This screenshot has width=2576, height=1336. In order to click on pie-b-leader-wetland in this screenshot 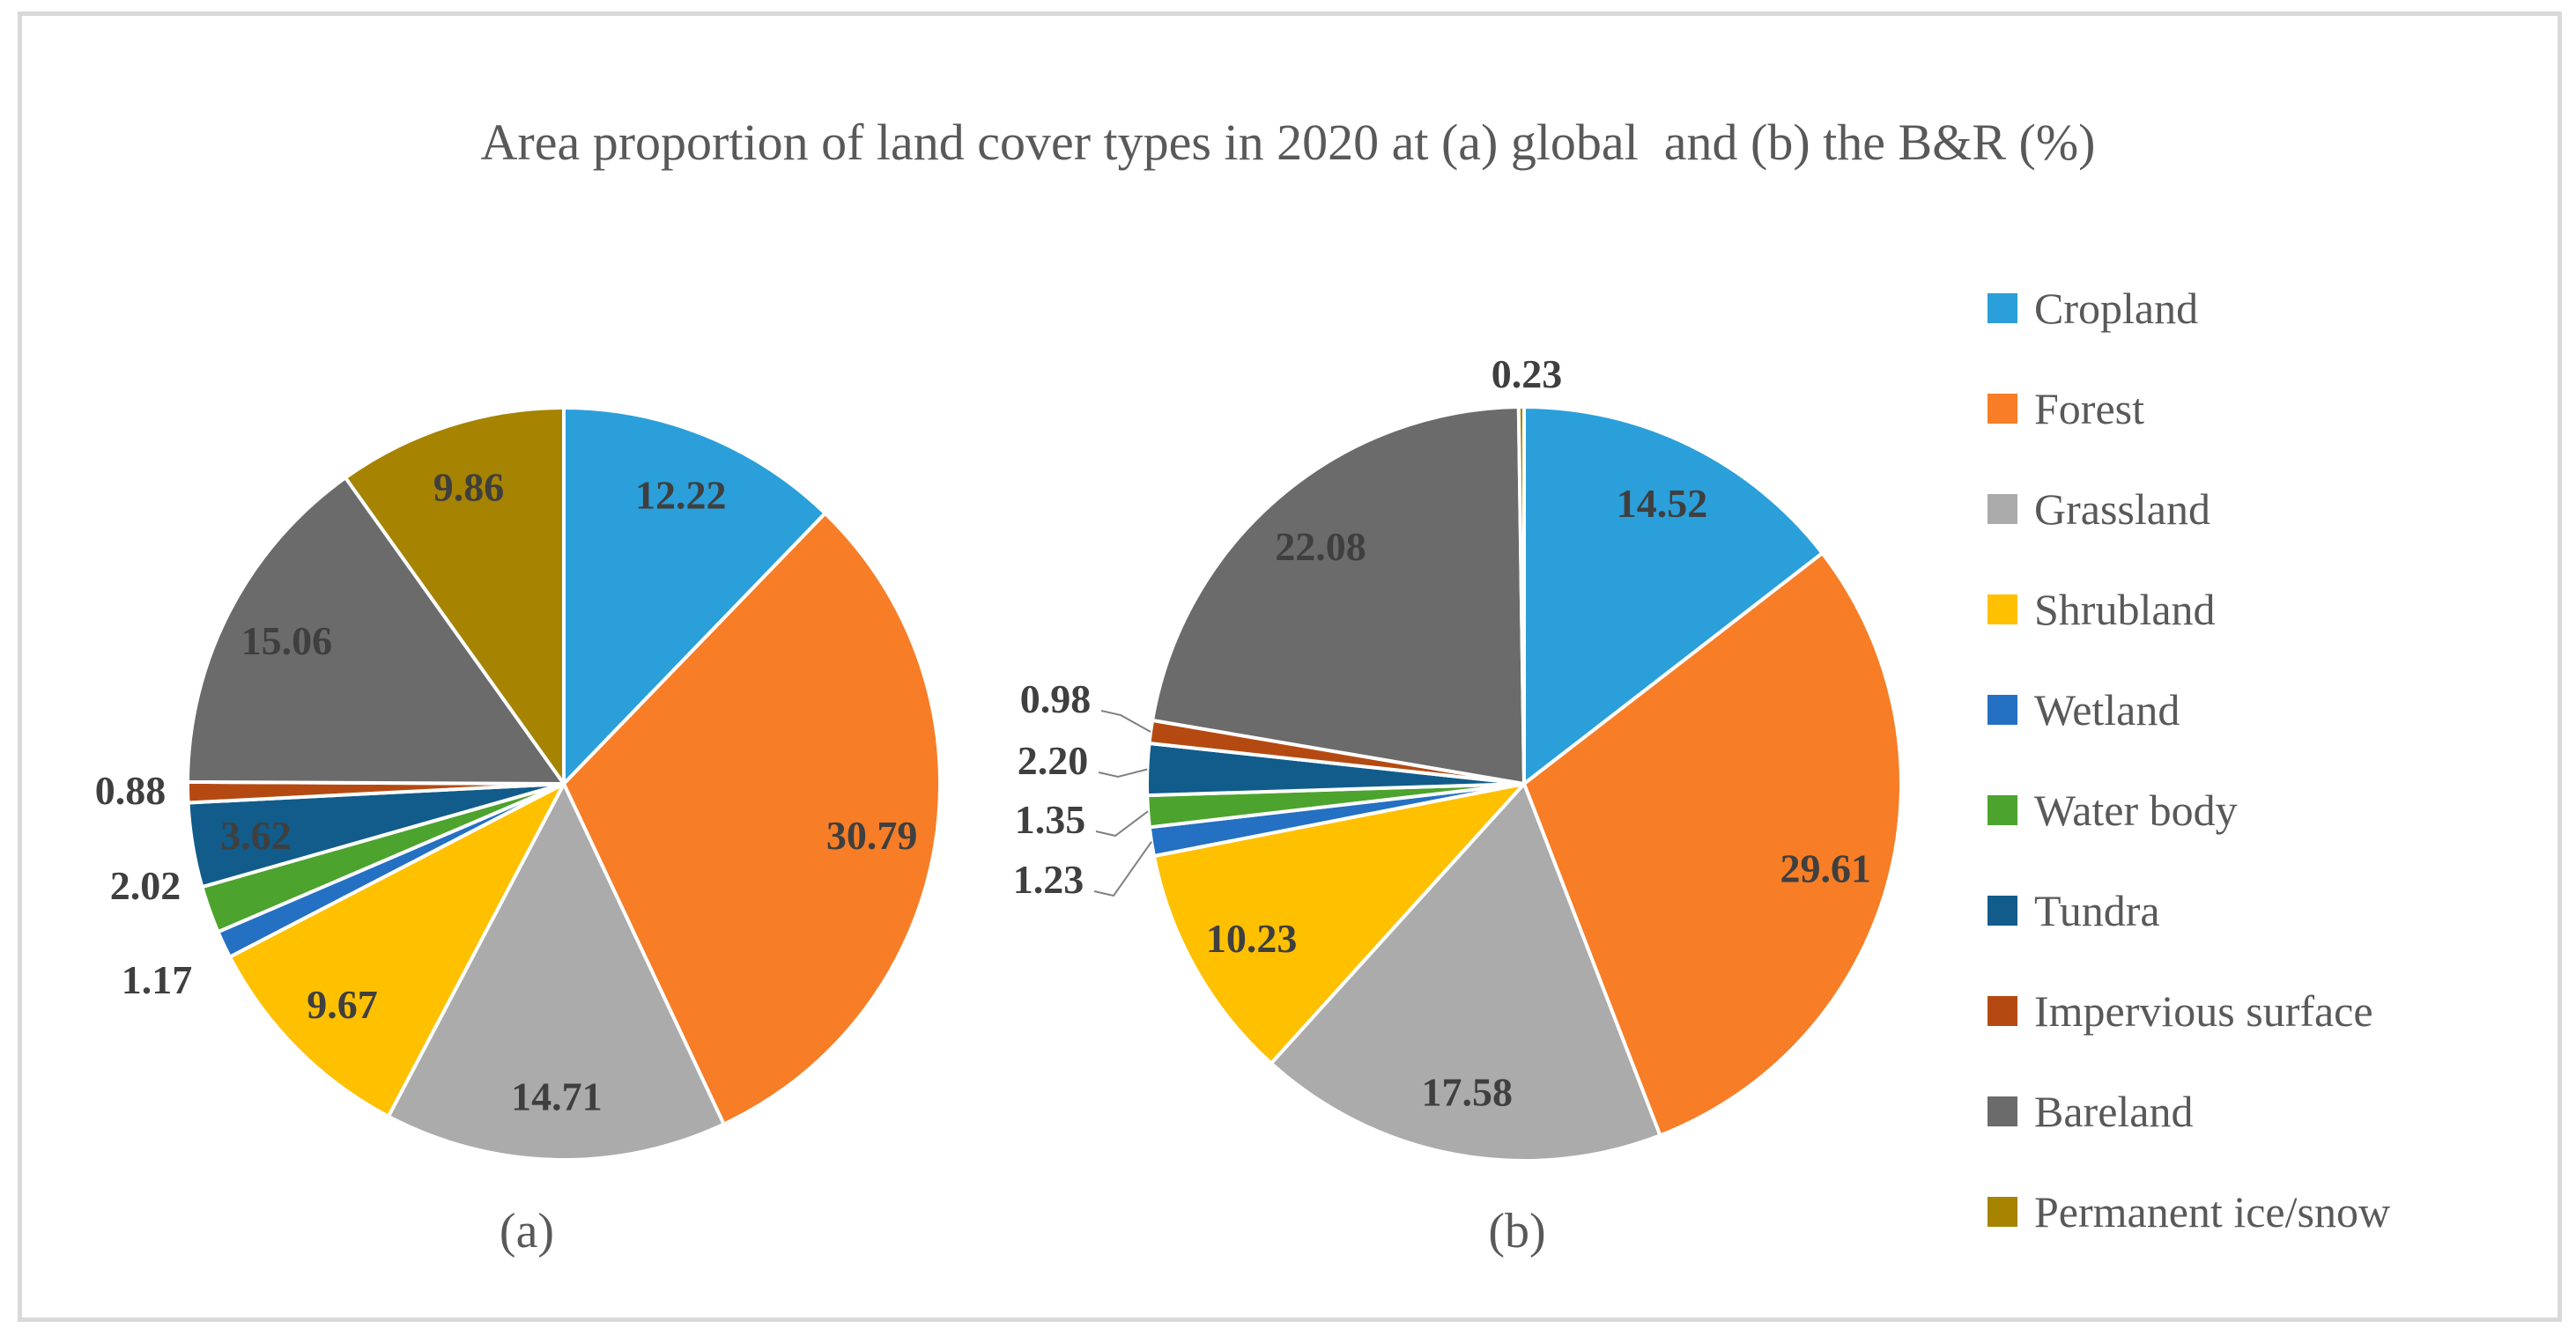, I will do `click(1122, 869)`.